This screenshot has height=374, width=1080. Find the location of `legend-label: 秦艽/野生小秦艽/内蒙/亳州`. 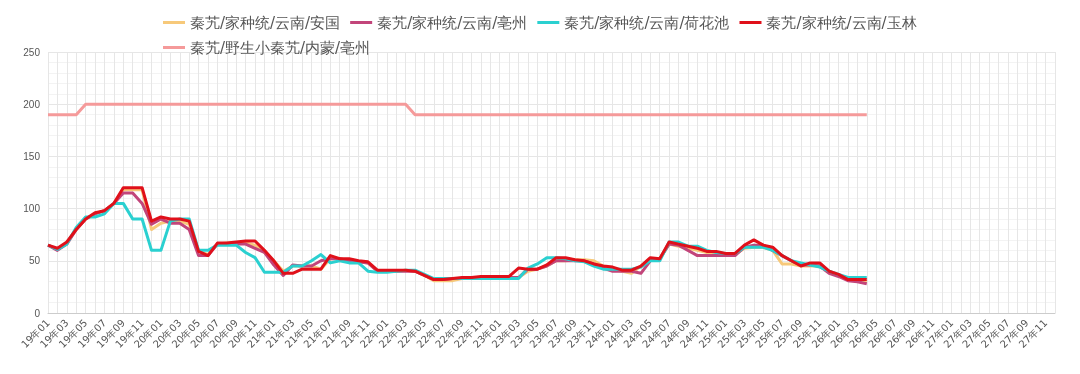

legend-label: 秦艽/野生小秦艽/内蒙/亳州 is located at coordinates (280, 47).